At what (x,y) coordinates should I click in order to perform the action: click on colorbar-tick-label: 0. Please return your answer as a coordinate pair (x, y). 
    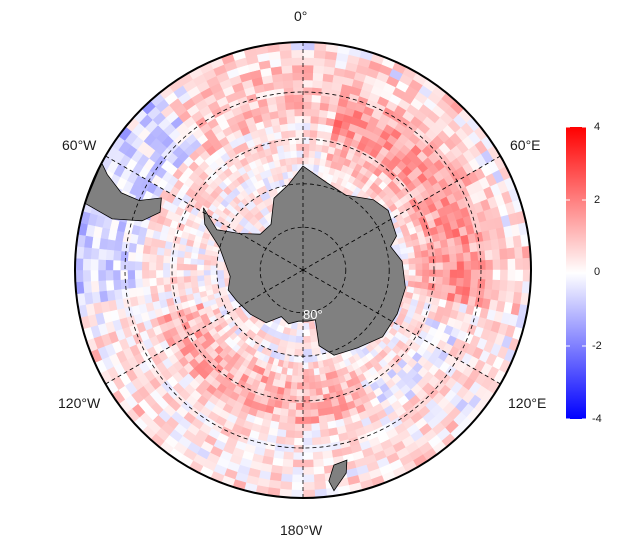
    Looking at the image, I should click on (597, 272).